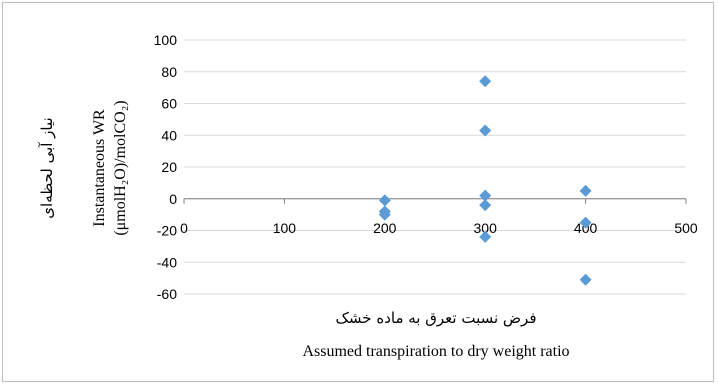  Describe the element at coordinates (184, 228) in the screenshot. I see `x-tick-label: 0` at that location.